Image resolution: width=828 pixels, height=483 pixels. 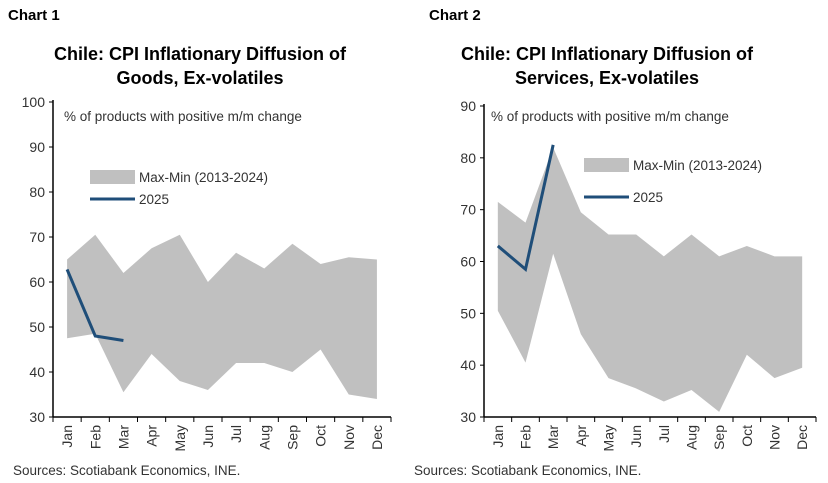 What do you see at coordinates (607, 78) in the screenshot?
I see `chart-title: Services, Ex-volatiles` at bounding box center [607, 78].